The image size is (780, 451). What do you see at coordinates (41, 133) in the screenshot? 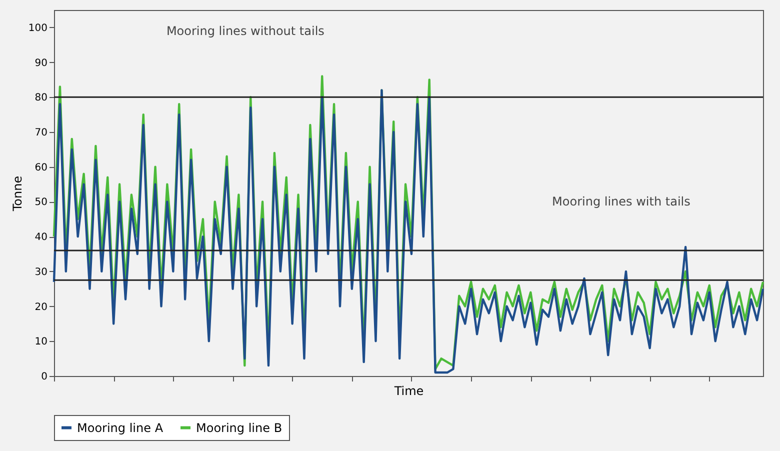
I see `y-tick-label: 70` at bounding box center [41, 133].